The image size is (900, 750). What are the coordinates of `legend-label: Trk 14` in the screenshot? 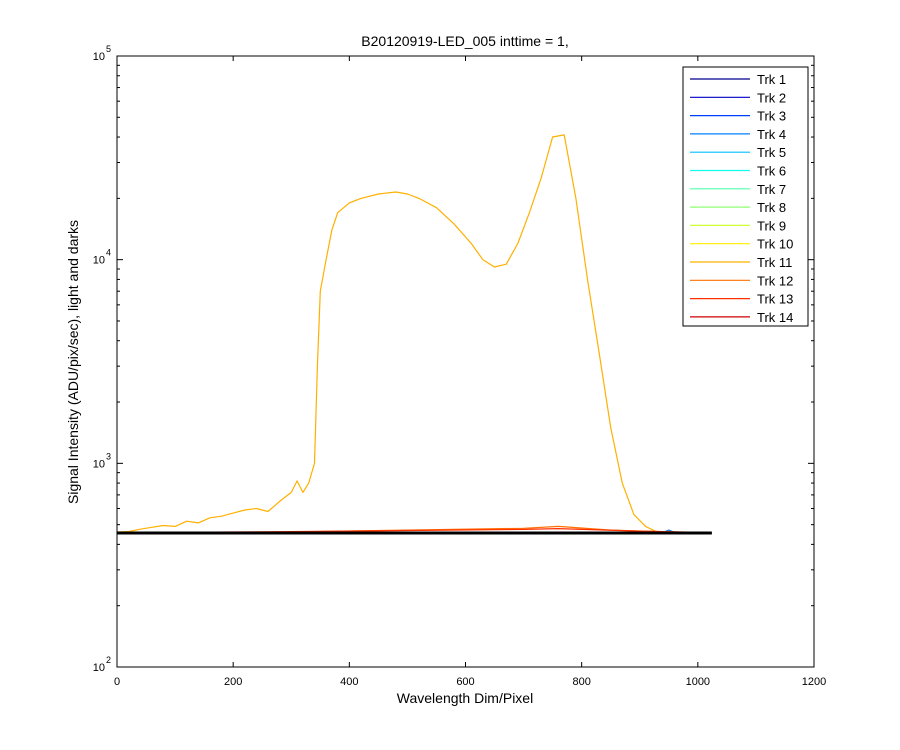 It's located at (775, 317).